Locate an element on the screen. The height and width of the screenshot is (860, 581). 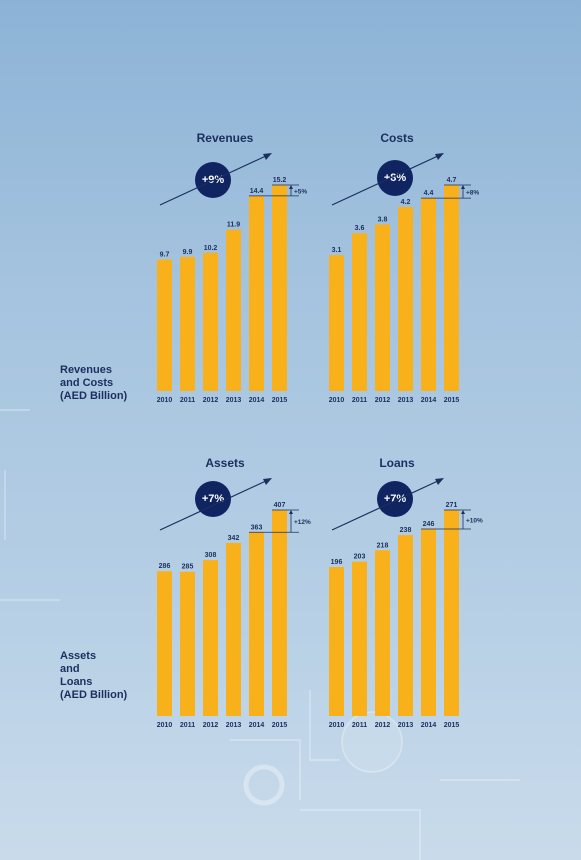
data-label: 363 is located at coordinates (257, 527).